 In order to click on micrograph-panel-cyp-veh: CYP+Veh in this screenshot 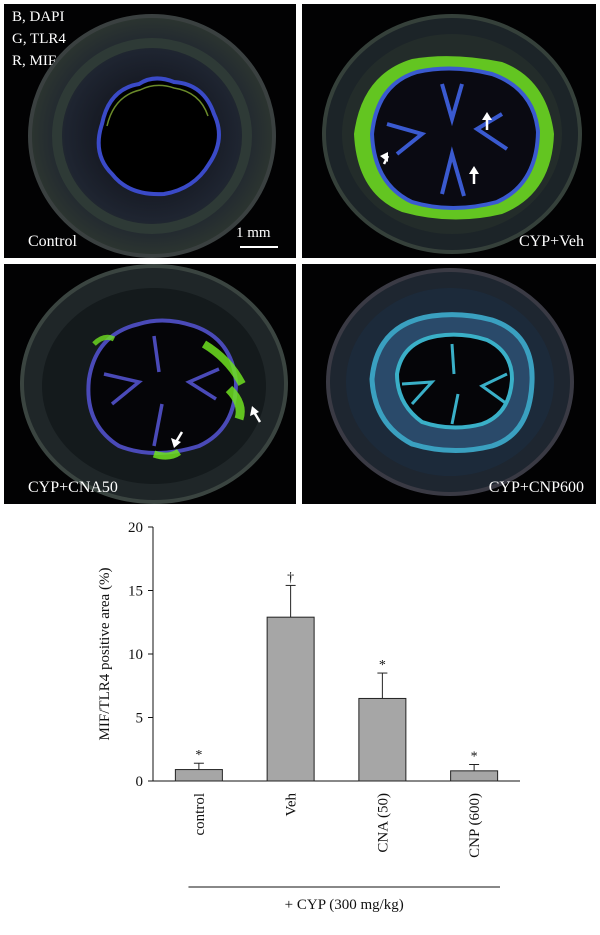, I will do `click(449, 131)`.